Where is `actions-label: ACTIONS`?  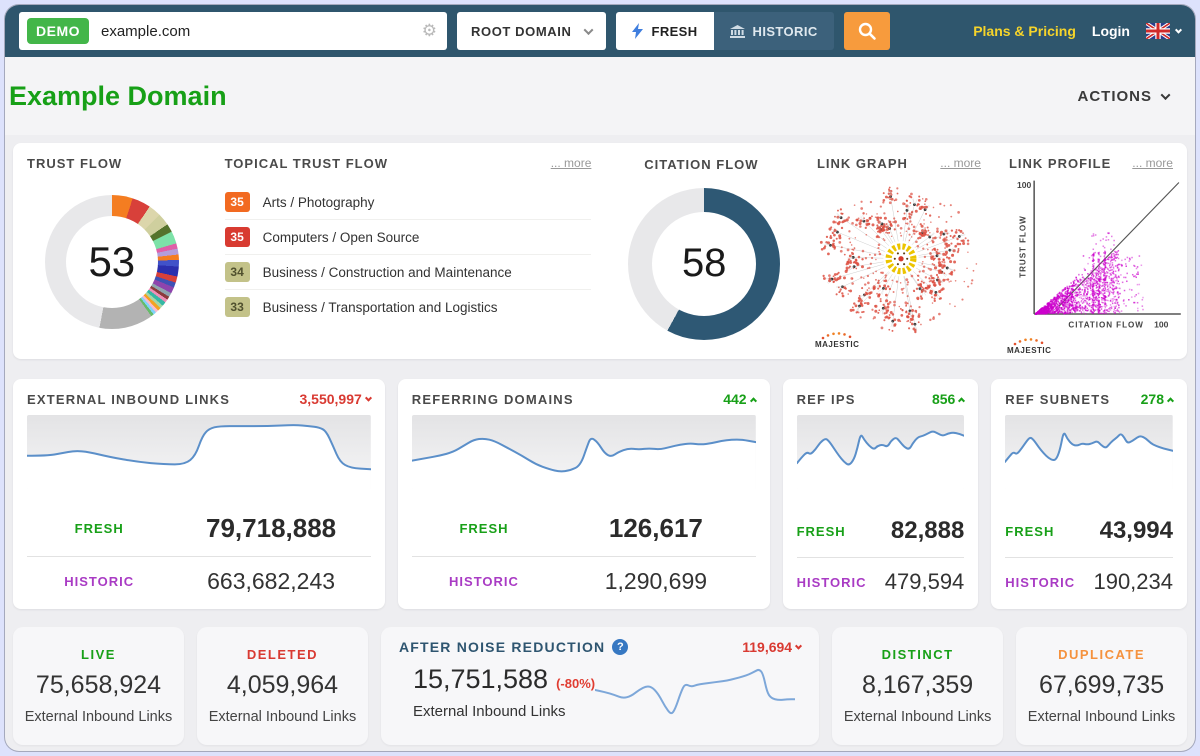
actions-label: ACTIONS is located at coordinates (1114, 96).